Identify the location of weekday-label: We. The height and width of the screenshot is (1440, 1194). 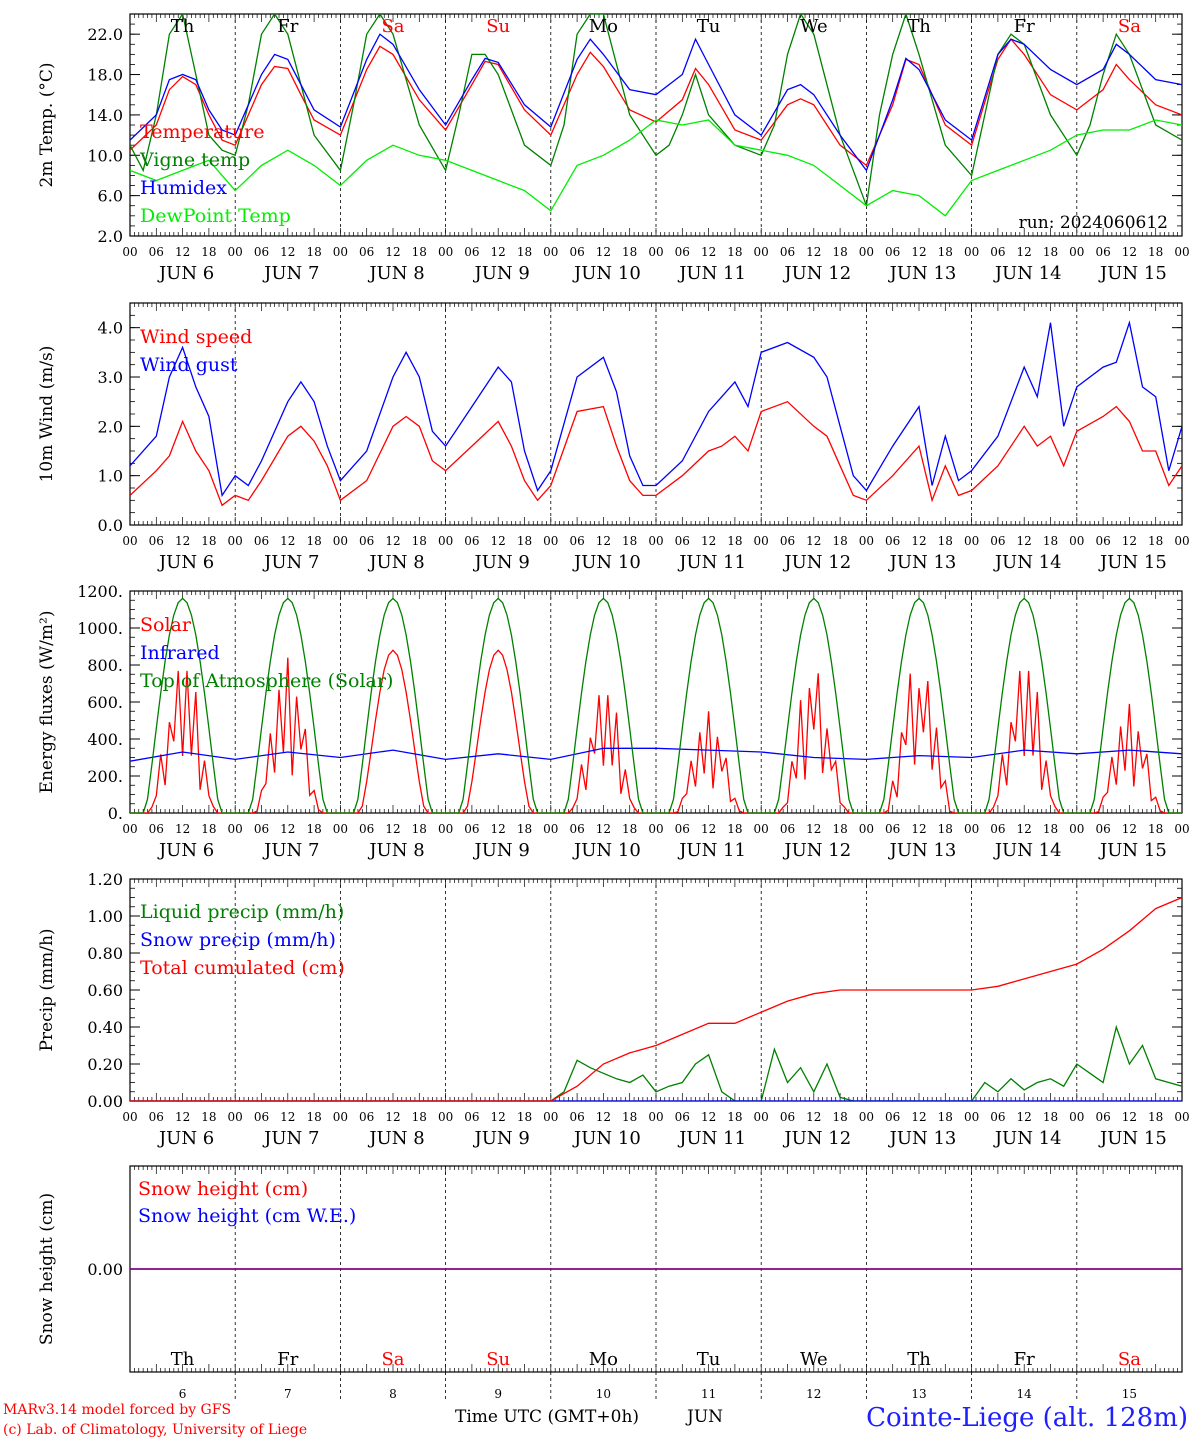
(814, 1359).